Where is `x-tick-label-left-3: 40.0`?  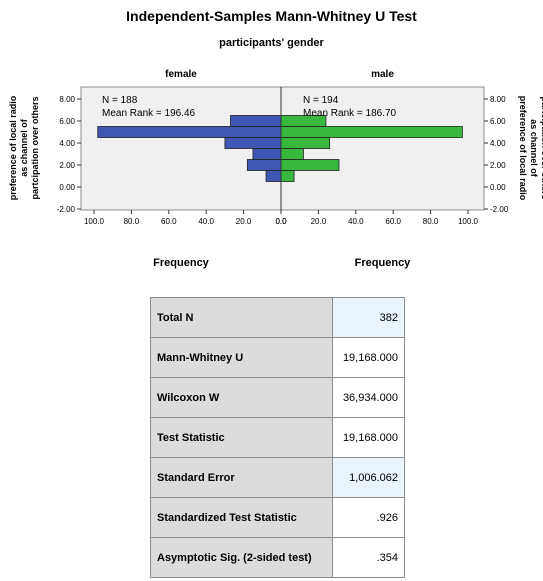 x-tick-label-left-3: 40.0 is located at coordinates (206, 221).